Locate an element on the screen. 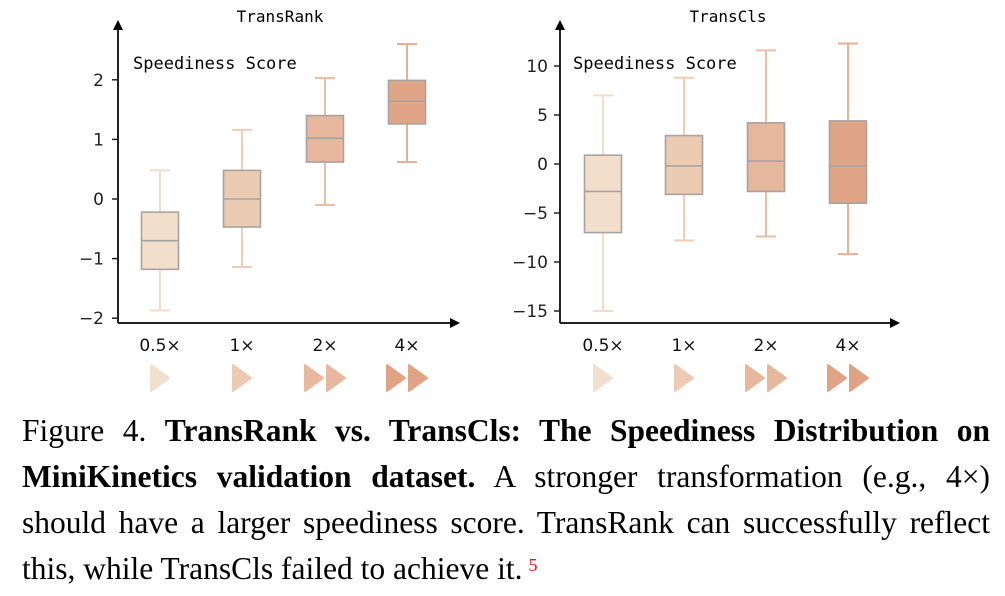 The image size is (1005, 596). y-tick-label: 5 is located at coordinates (542, 116).